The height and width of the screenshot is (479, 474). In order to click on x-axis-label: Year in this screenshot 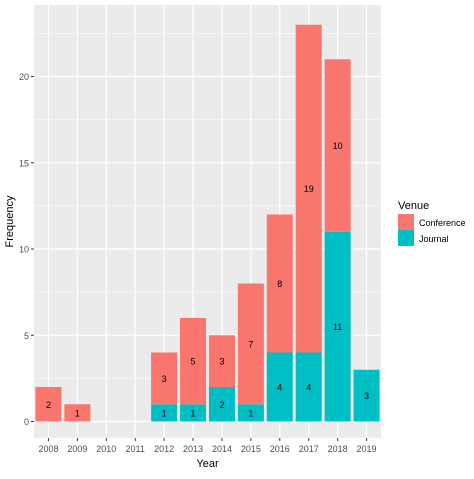, I will do `click(207, 464)`.